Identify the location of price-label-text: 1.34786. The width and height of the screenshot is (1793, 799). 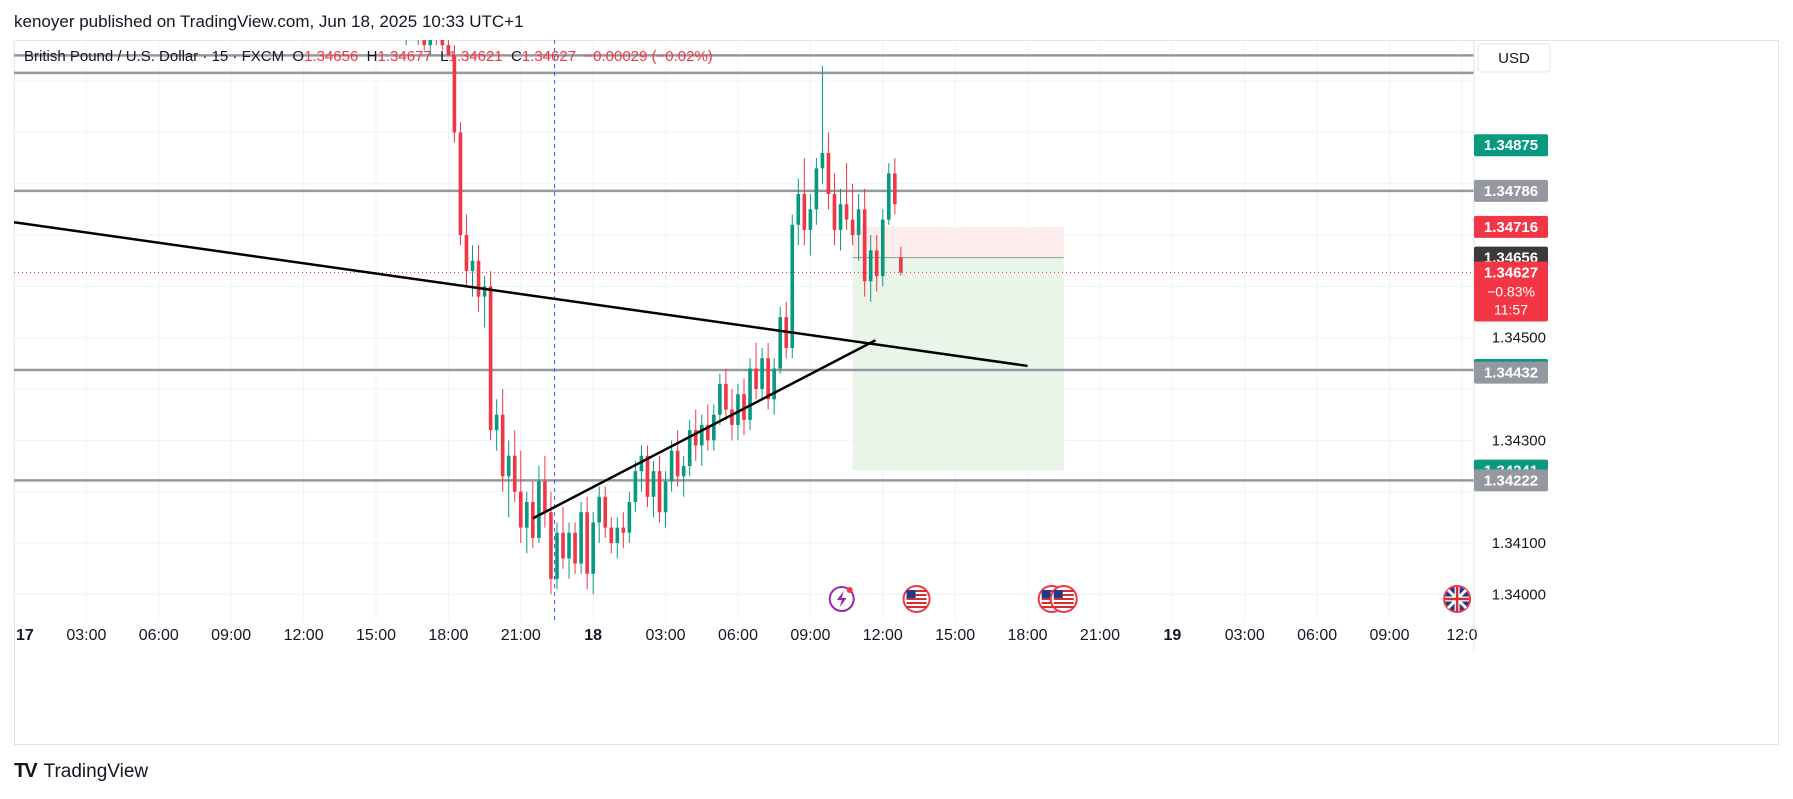
(1511, 191).